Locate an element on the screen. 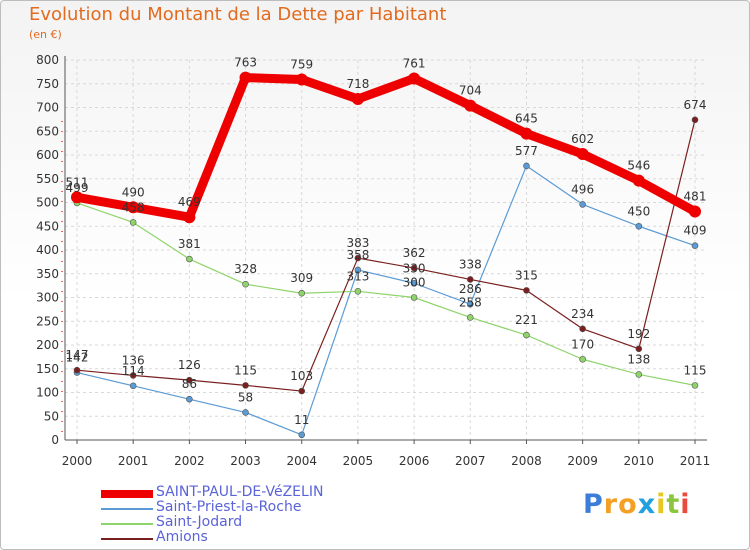 The image size is (750, 550). data-label: 147 is located at coordinates (77, 355).